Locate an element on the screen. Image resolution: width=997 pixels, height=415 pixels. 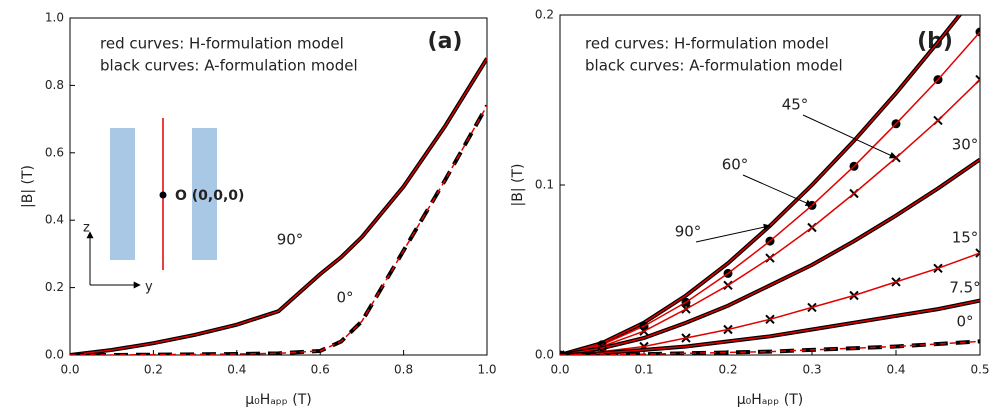
x-tick-label: 0.6 is located at coordinates (320, 370).